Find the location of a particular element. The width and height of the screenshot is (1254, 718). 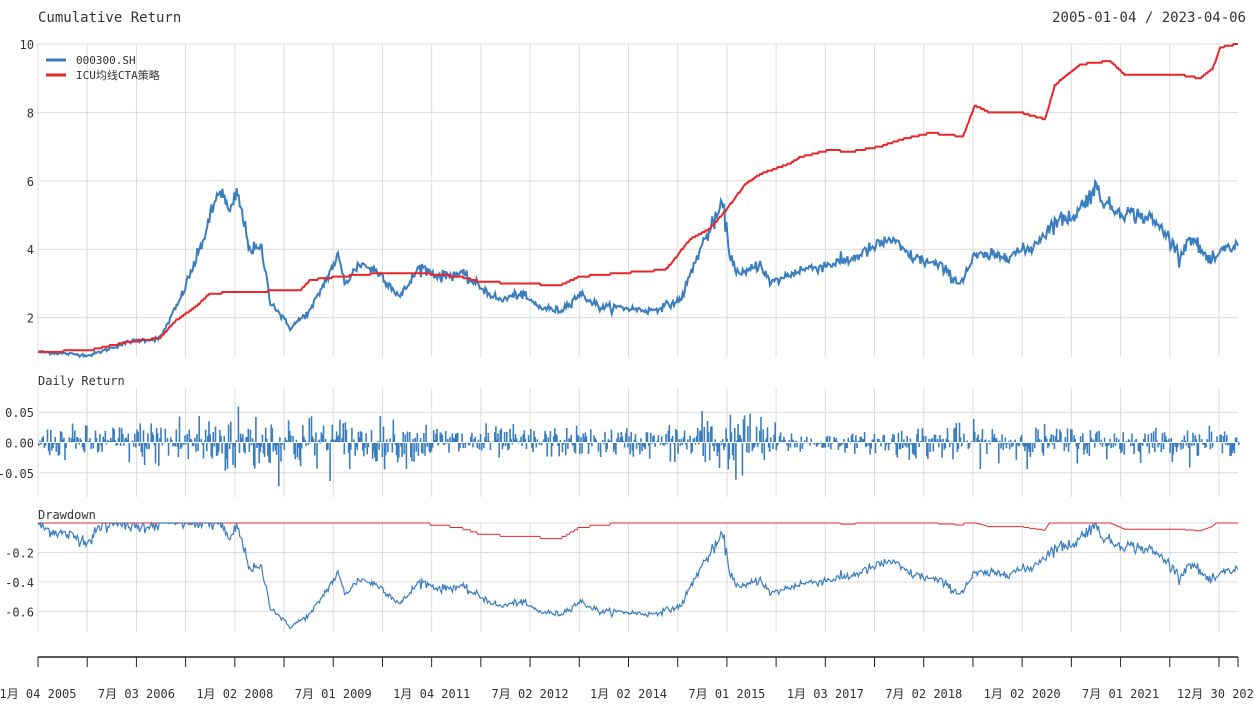

x-tick-label: 7月 01 2009 is located at coordinates (333, 694).